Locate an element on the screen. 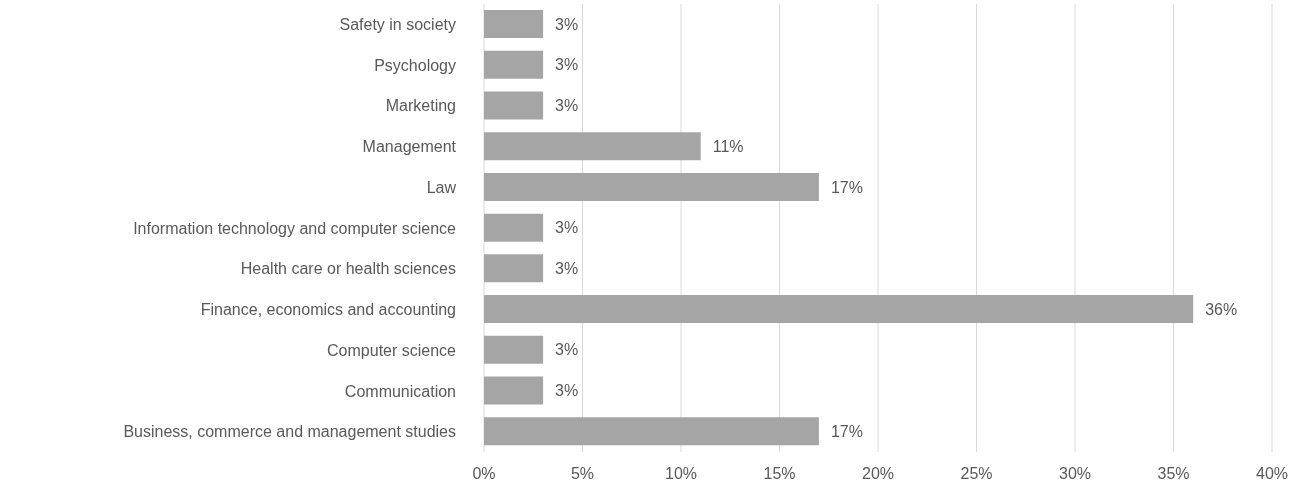 The width and height of the screenshot is (1307, 492). x-tick-label: 15% is located at coordinates (779, 474).